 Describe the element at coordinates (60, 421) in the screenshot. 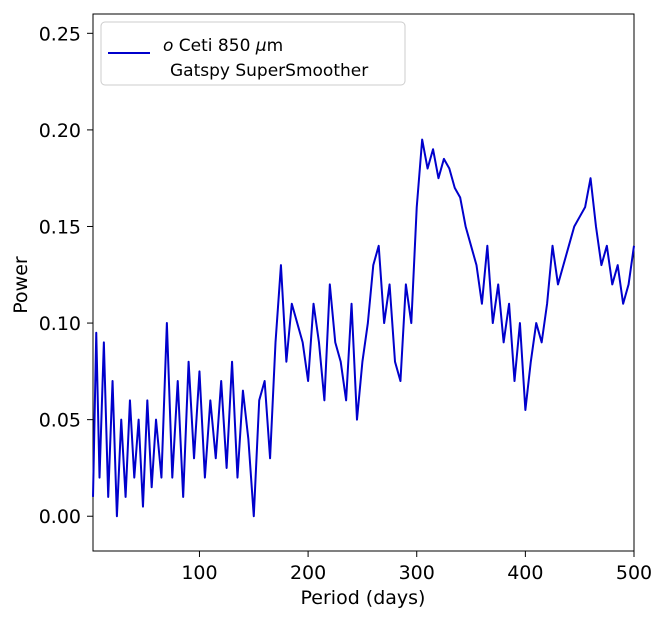

I see `y-tick-label: 0.05` at that location.